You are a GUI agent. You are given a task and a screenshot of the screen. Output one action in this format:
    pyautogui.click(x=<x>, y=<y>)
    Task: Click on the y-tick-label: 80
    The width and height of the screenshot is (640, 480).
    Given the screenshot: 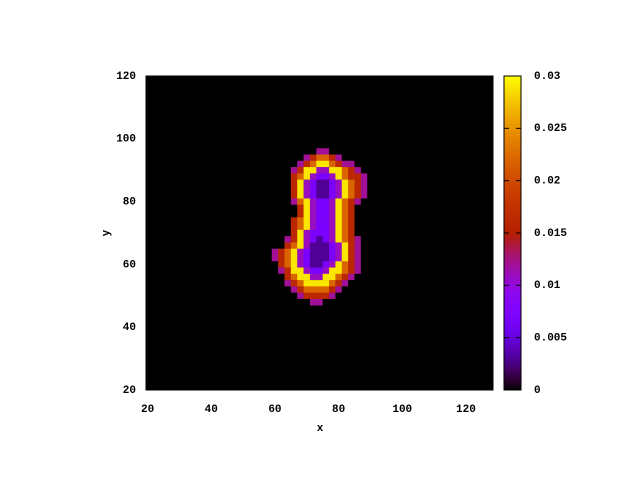 What is the action you would take?
    pyautogui.click(x=129, y=203)
    